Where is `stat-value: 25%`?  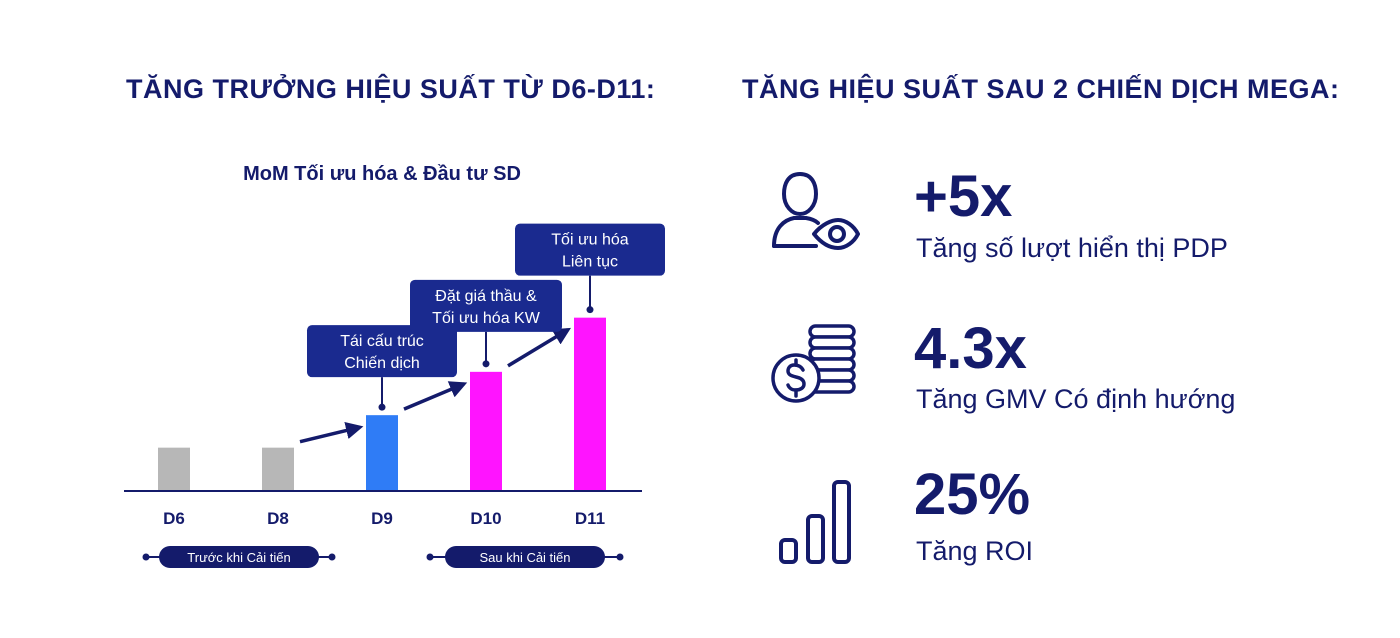
stat-value: 25% is located at coordinates (972, 494).